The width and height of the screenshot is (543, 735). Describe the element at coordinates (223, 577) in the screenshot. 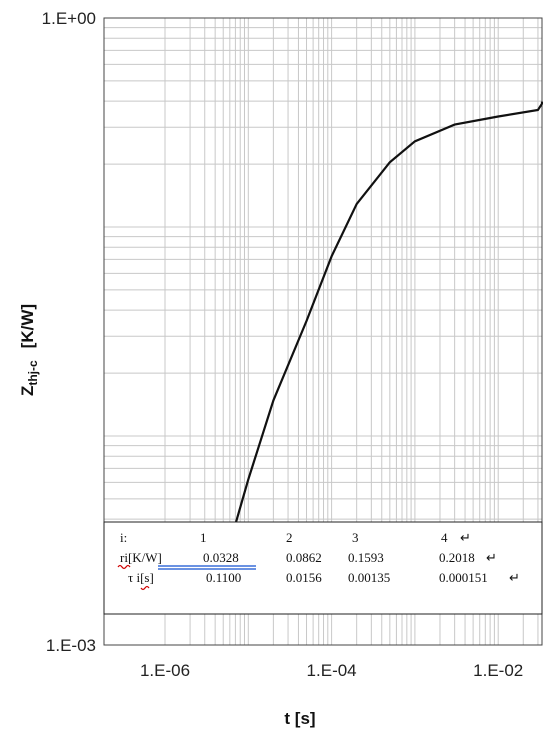

I see `table-cell-tau-1: 0.1100` at that location.